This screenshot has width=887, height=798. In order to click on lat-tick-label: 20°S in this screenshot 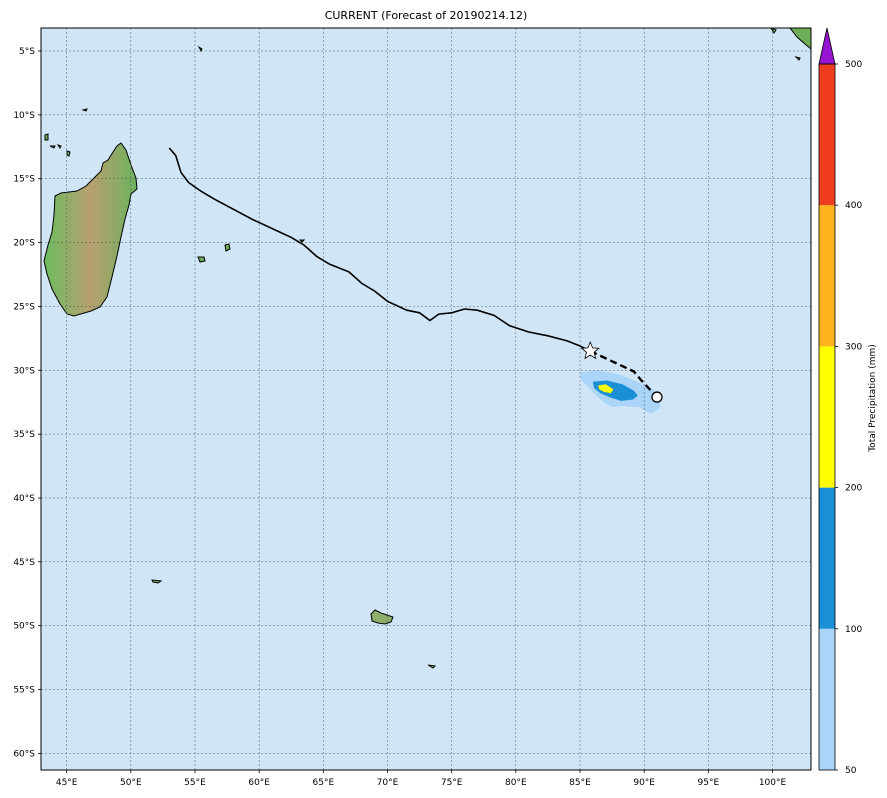, I will do `click(24, 244)`.